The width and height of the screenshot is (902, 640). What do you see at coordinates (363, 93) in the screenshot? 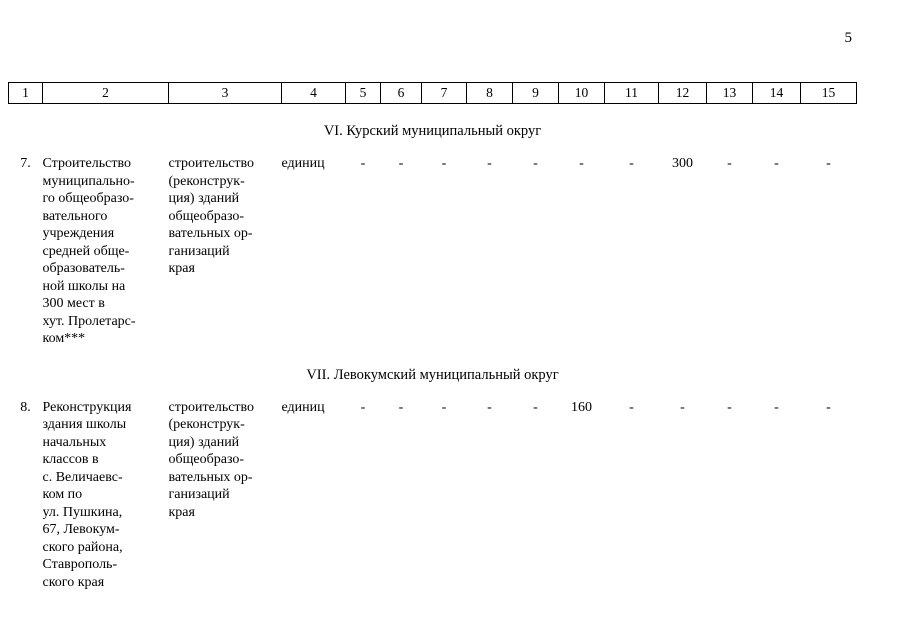
I see `col-header: 5` at bounding box center [363, 93].